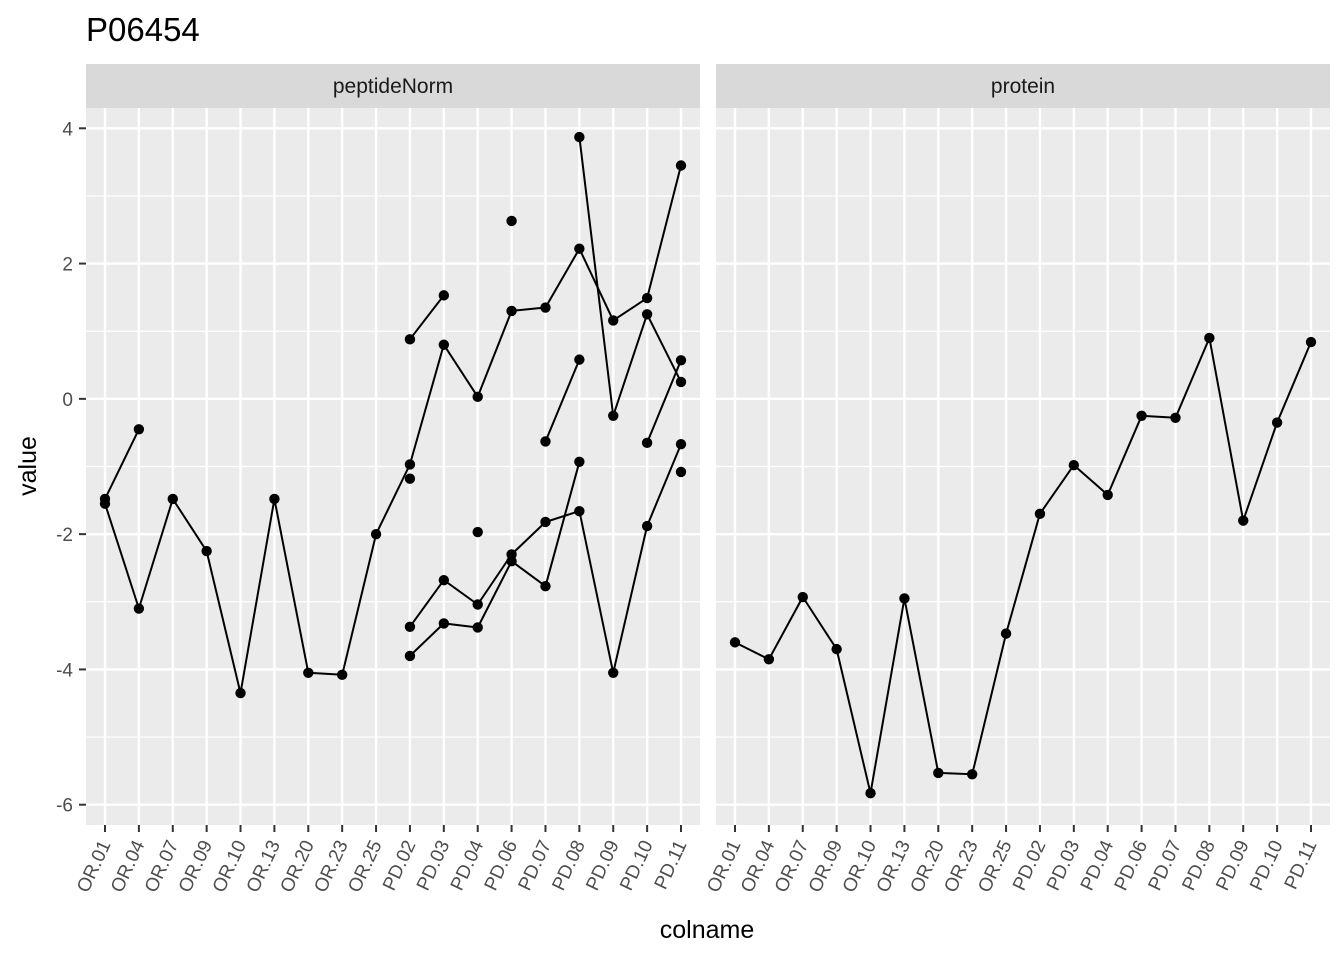 The width and height of the screenshot is (1344, 960). Describe the element at coordinates (64, 806) in the screenshot. I see `y-tick-label: -6` at that location.